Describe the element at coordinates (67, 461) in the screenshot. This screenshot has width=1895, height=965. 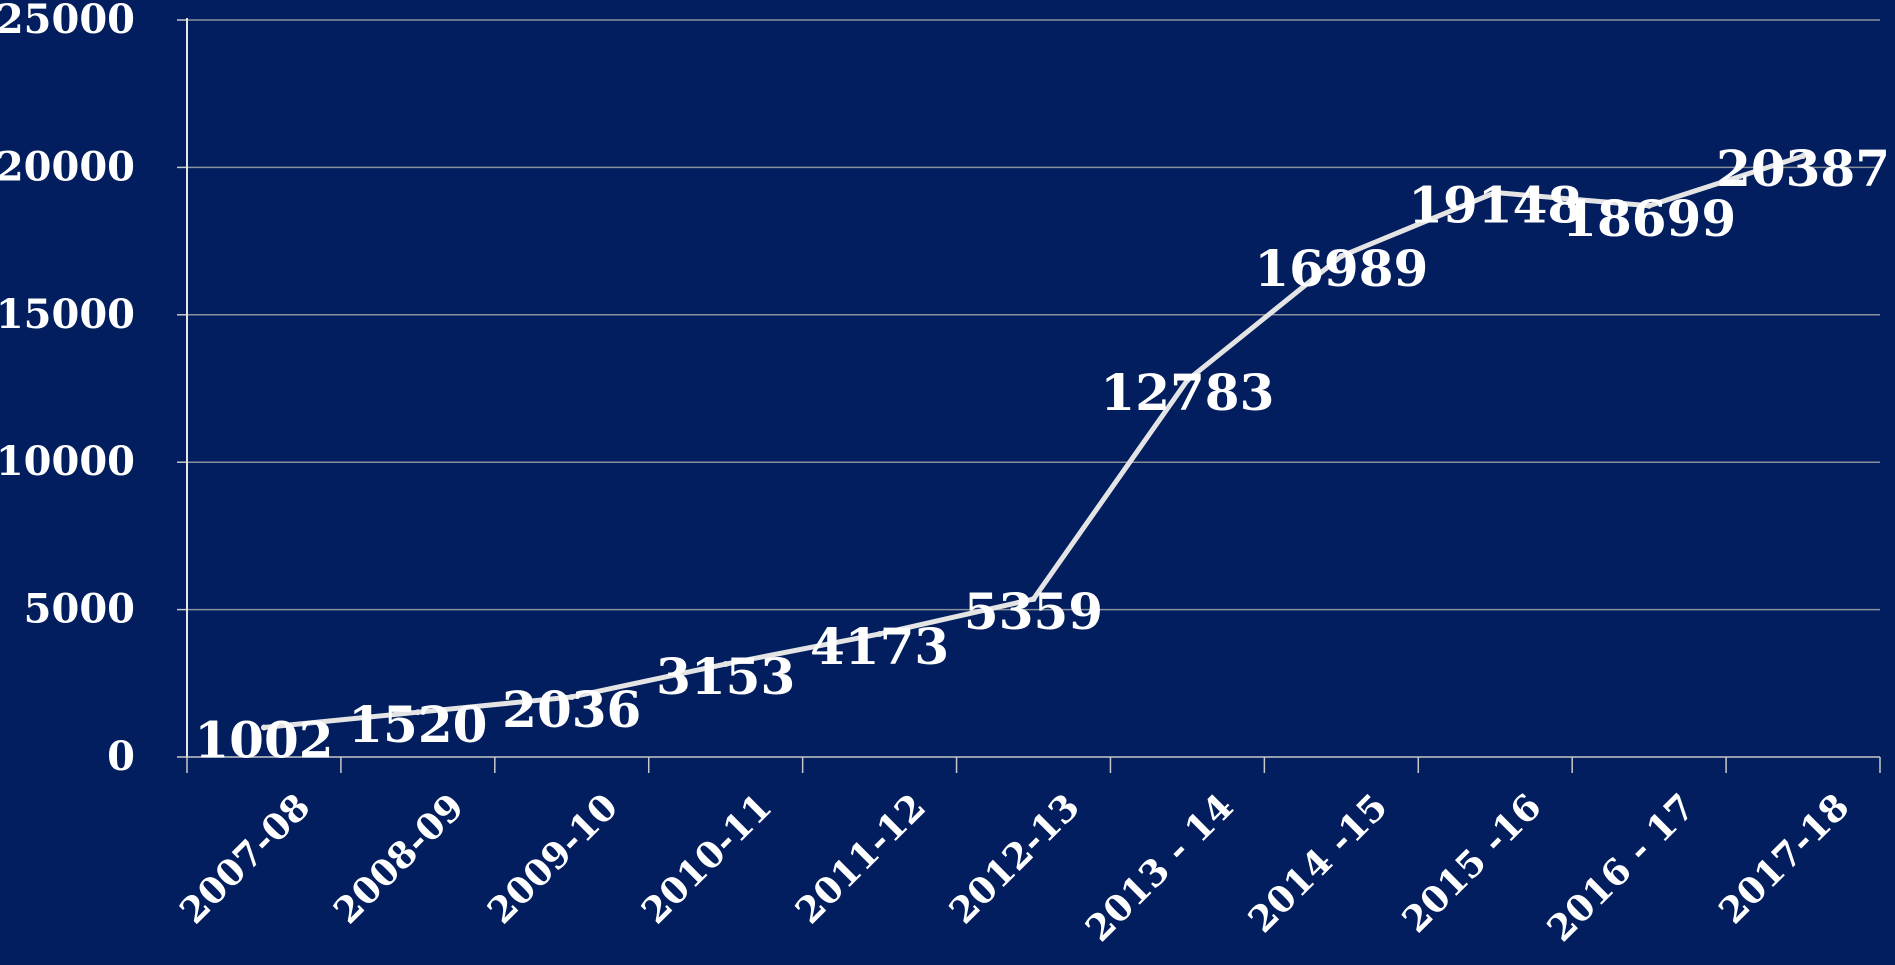
I see `y-tick-label: 10000` at that location.